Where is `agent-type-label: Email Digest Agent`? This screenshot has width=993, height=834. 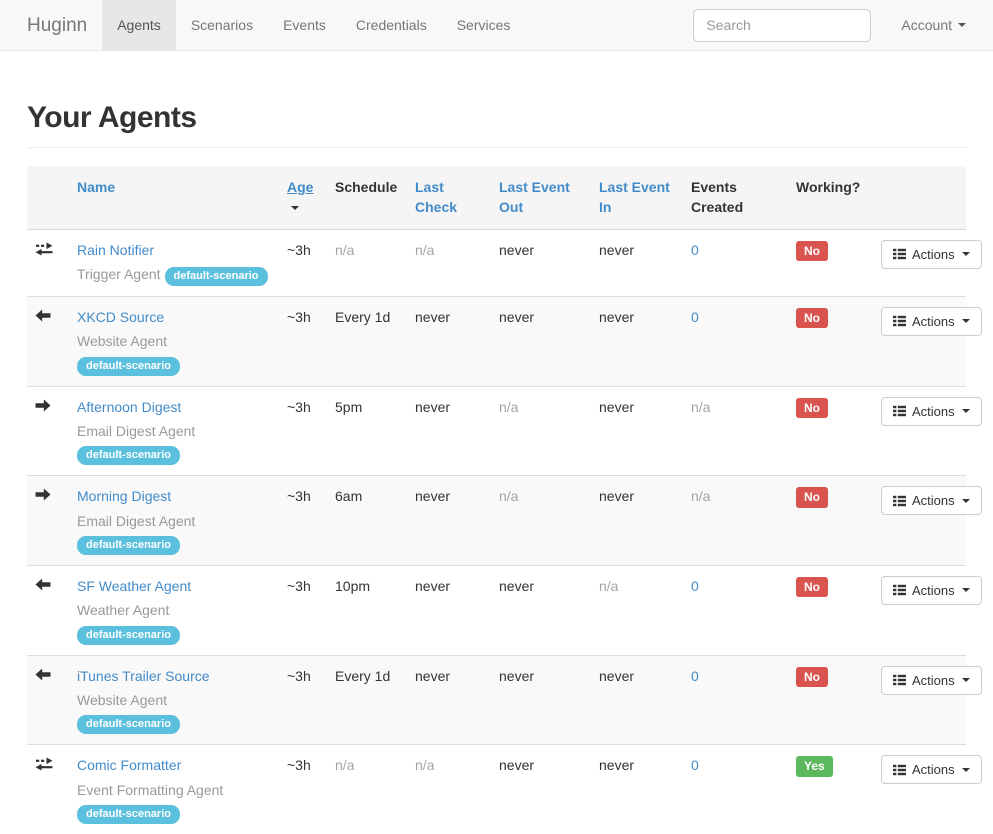 agent-type-label: Email Digest Agent is located at coordinates (136, 430).